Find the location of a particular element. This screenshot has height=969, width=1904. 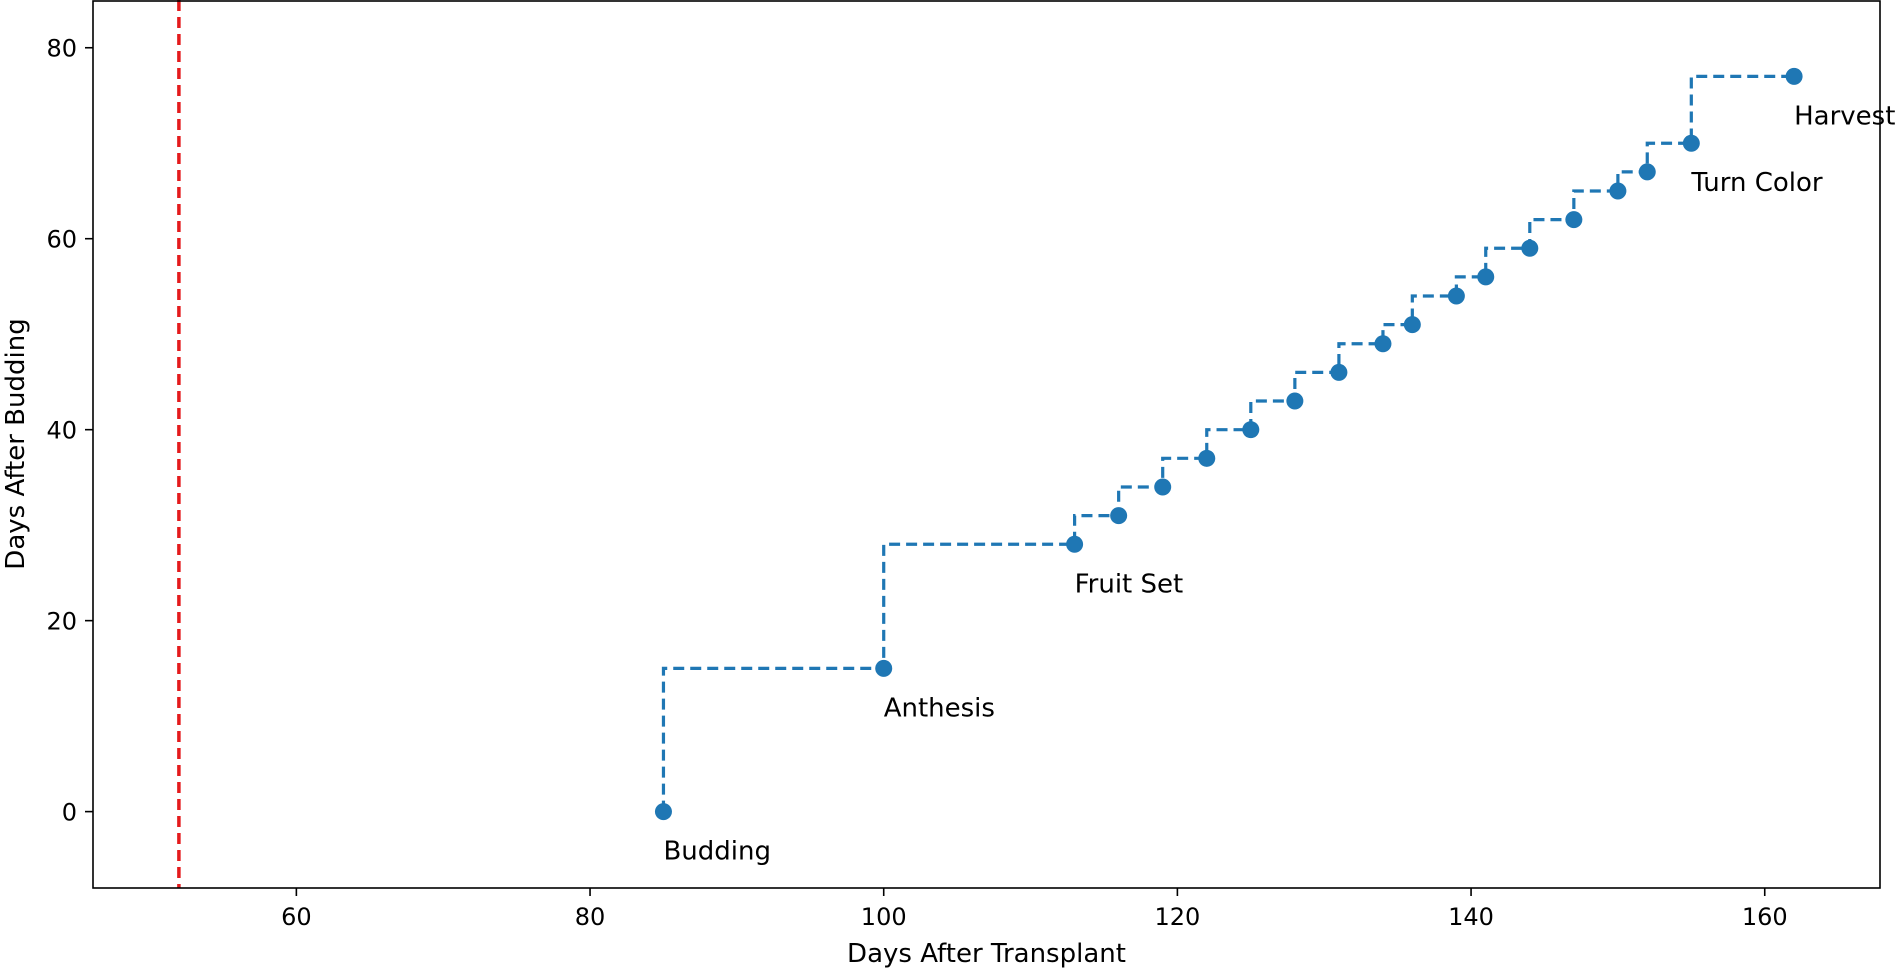

y-tick-label: 0 is located at coordinates (69, 813).